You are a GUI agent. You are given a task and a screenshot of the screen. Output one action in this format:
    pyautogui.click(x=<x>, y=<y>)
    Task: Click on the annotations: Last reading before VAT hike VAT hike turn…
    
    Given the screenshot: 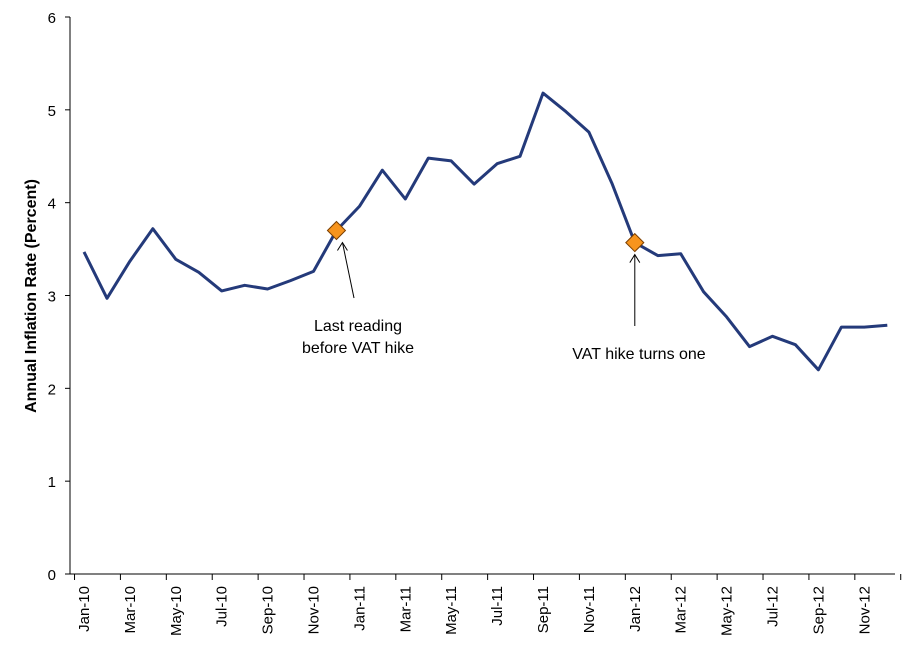 What is the action you would take?
    pyautogui.click(x=504, y=302)
    